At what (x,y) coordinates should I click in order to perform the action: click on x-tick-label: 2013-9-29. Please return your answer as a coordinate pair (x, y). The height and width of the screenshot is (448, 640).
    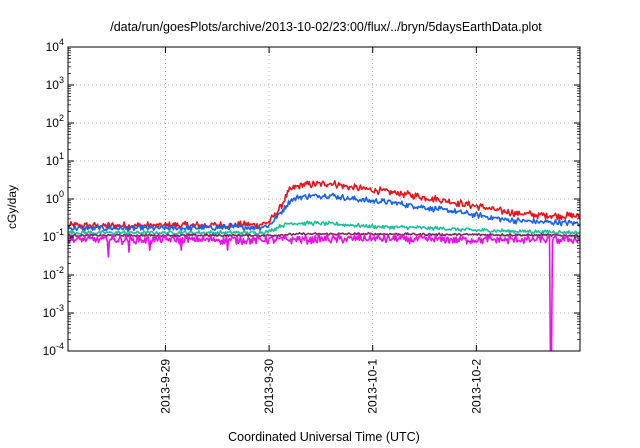
    Looking at the image, I should click on (165, 386).